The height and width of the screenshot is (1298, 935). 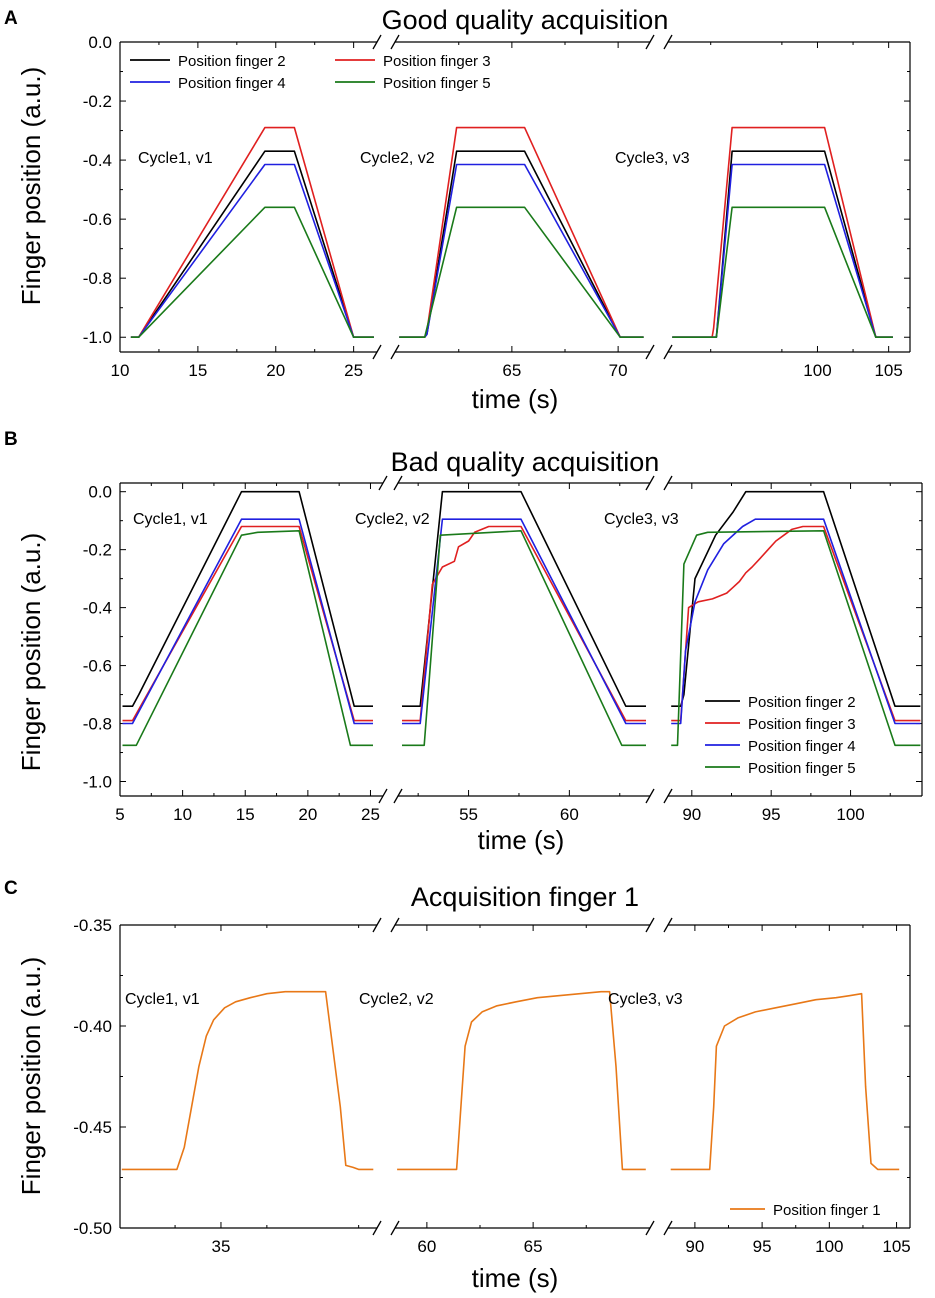 I want to click on legend-entry: Position finger 2, so click(x=802, y=702).